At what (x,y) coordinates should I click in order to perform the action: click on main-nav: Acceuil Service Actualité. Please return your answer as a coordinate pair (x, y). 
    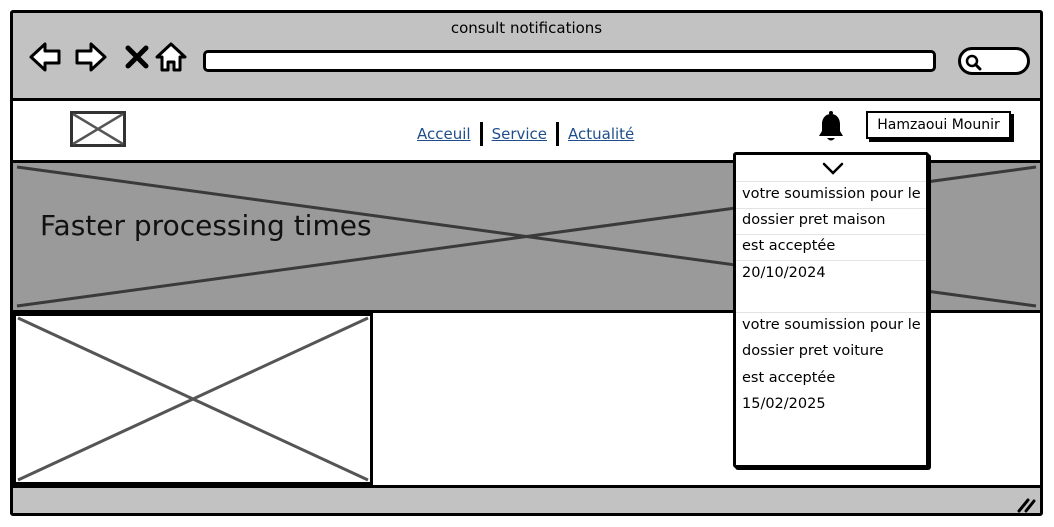
    Looking at the image, I should click on (525, 134).